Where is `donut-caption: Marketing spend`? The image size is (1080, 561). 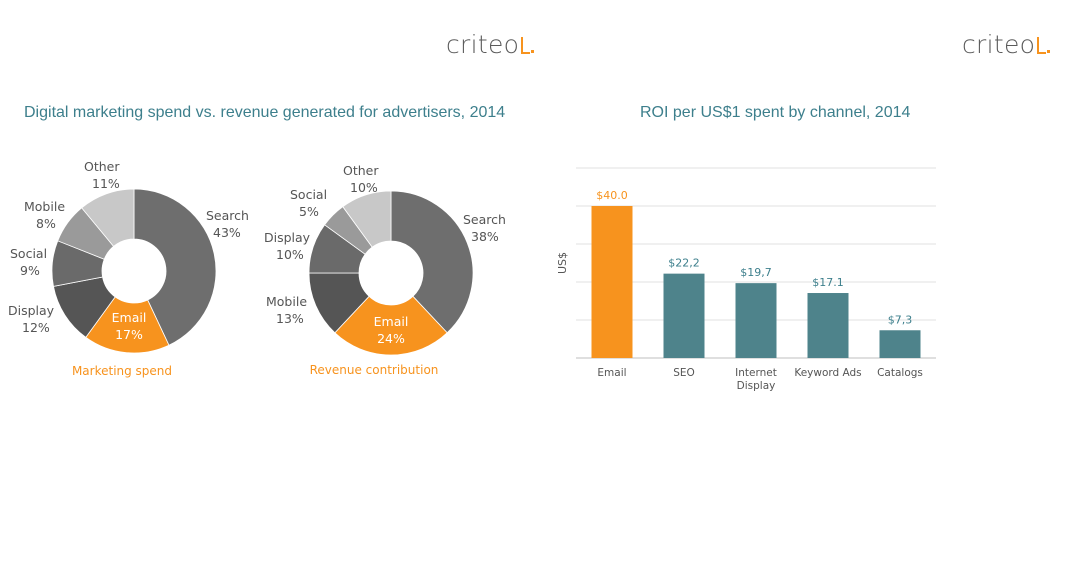 donut-caption: Marketing spend is located at coordinates (122, 371).